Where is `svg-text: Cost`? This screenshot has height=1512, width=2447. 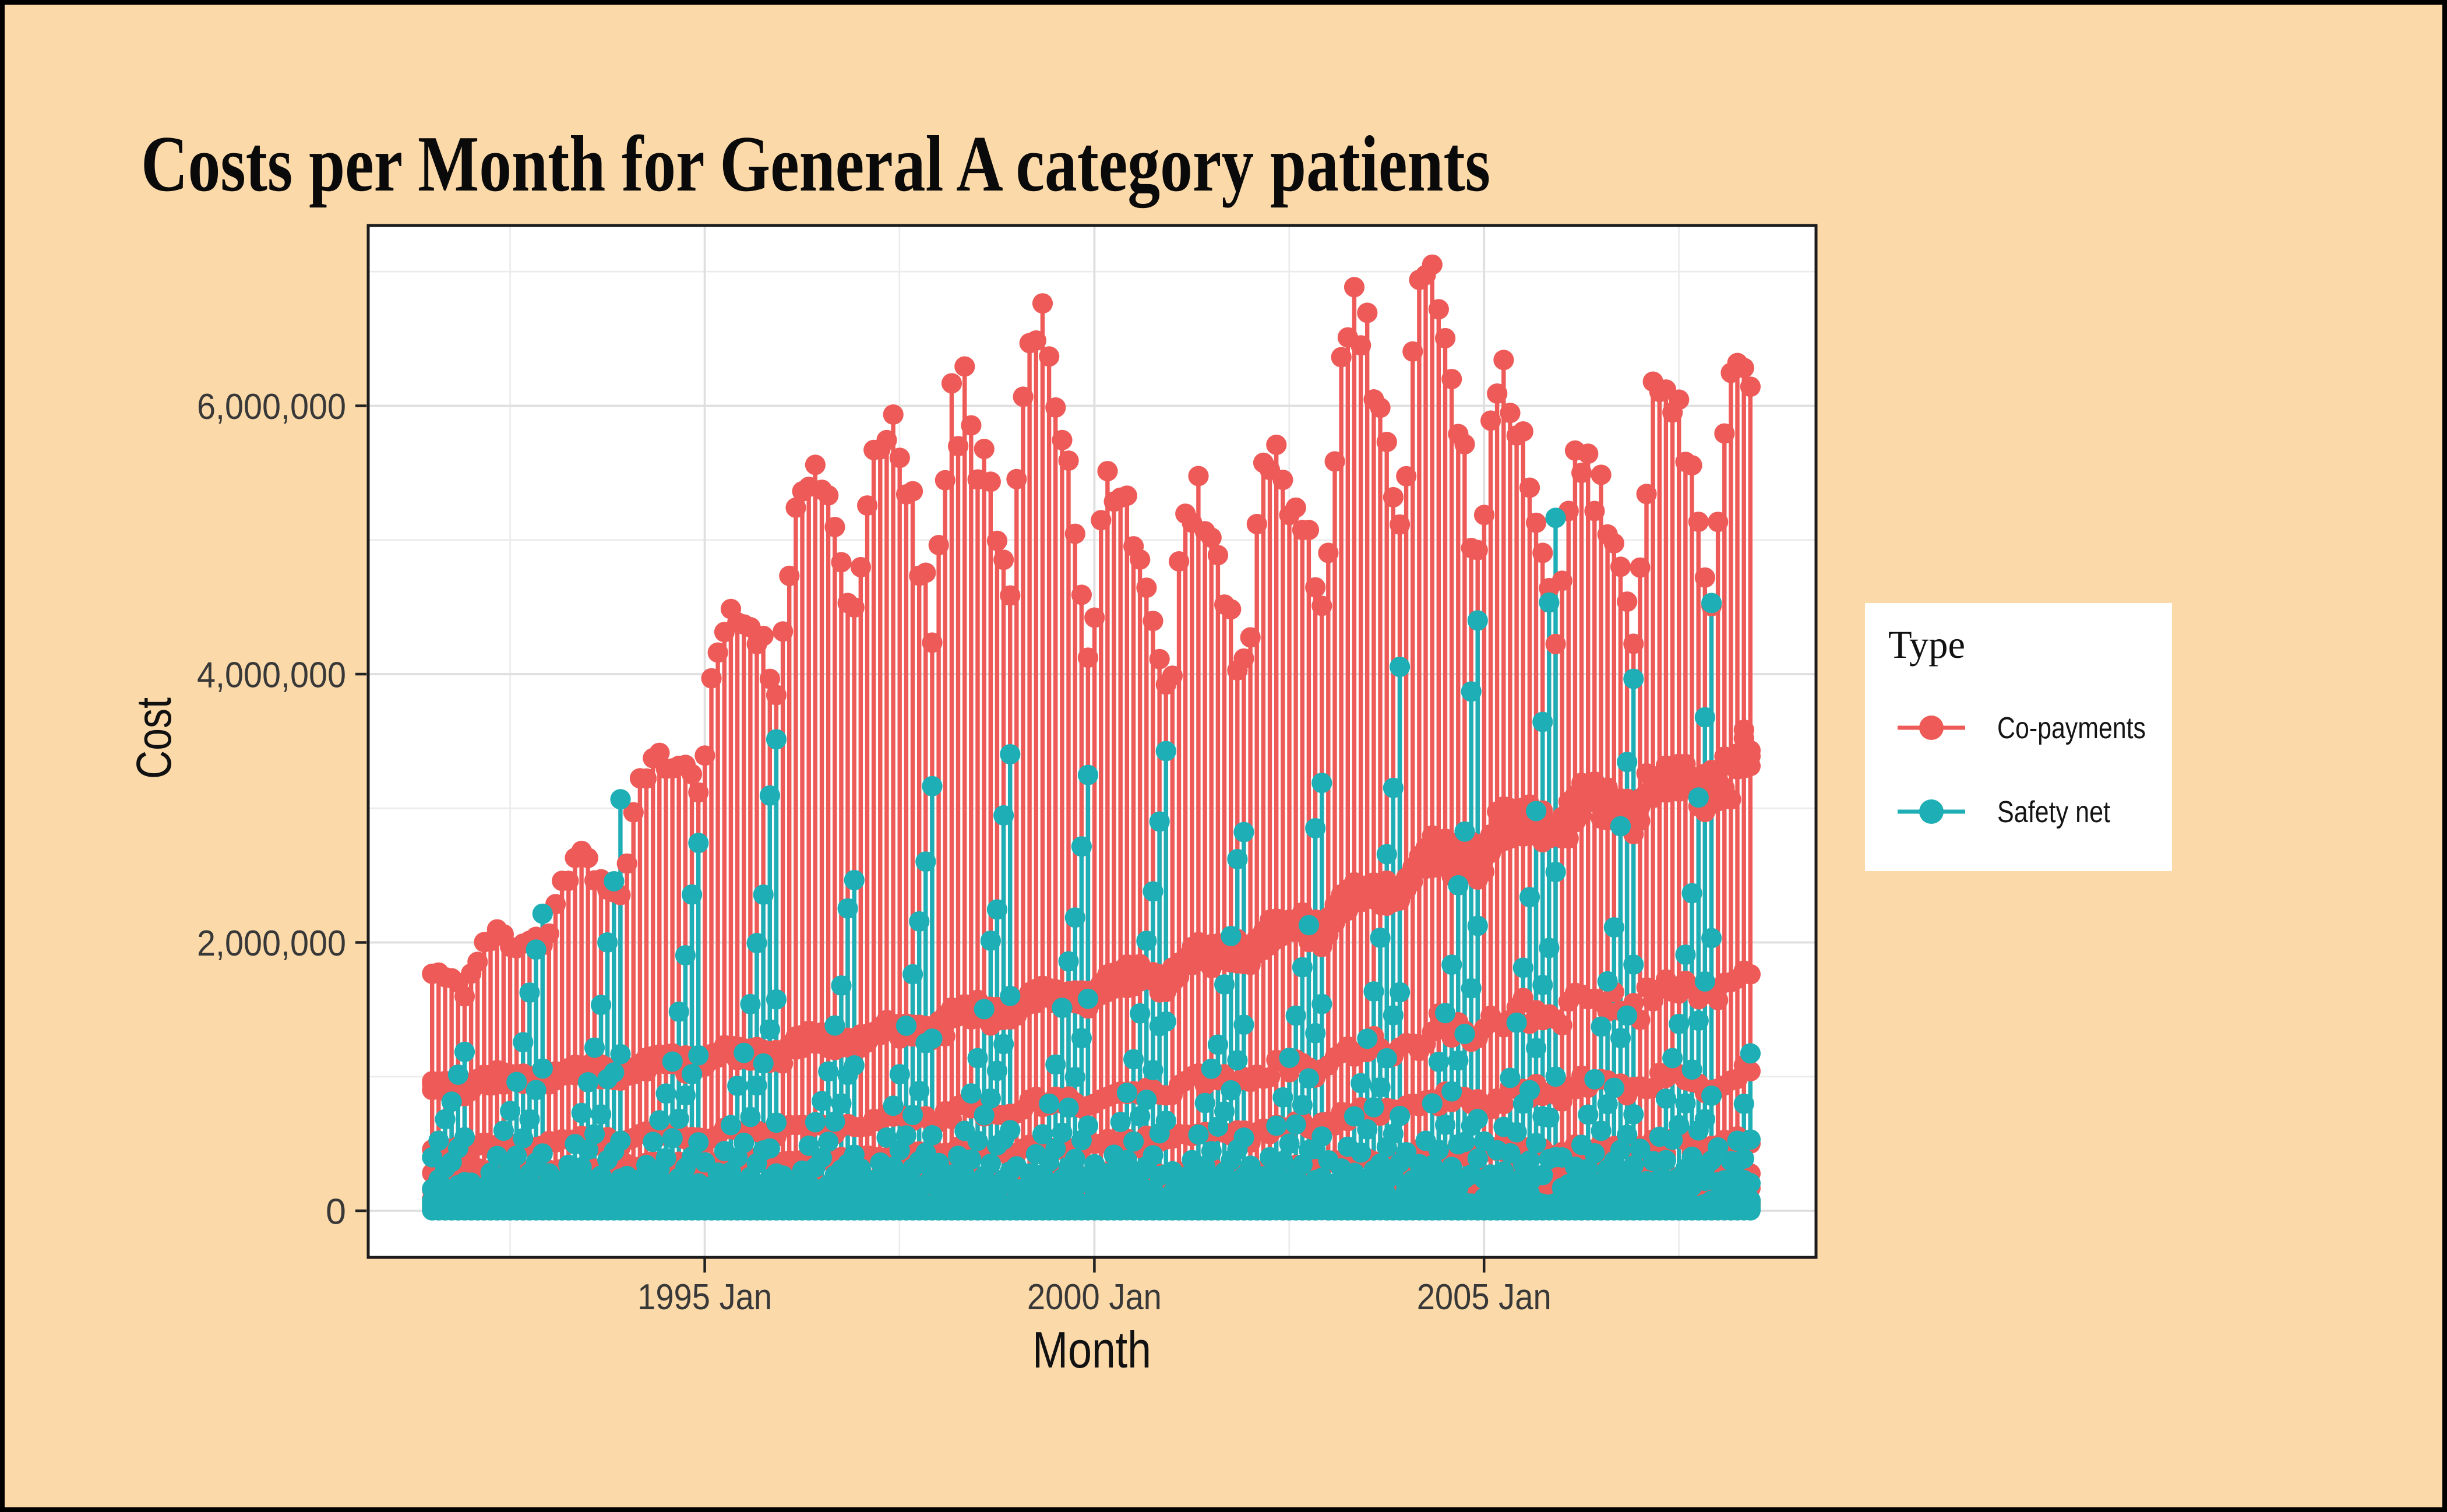 svg-text: Cost is located at coordinates (153, 738).